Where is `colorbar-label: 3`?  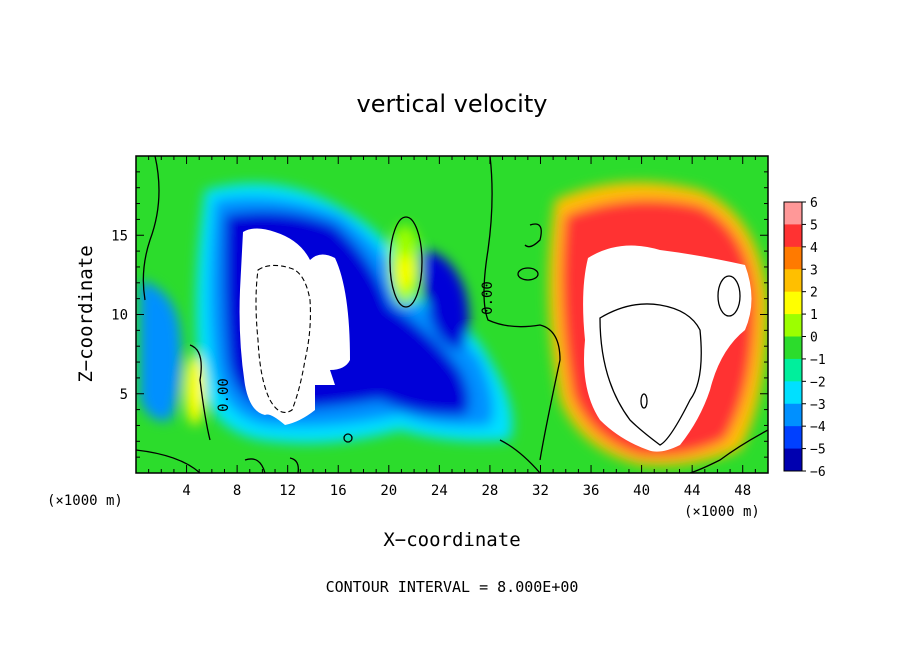
colorbar-label: 3 is located at coordinates (814, 270).